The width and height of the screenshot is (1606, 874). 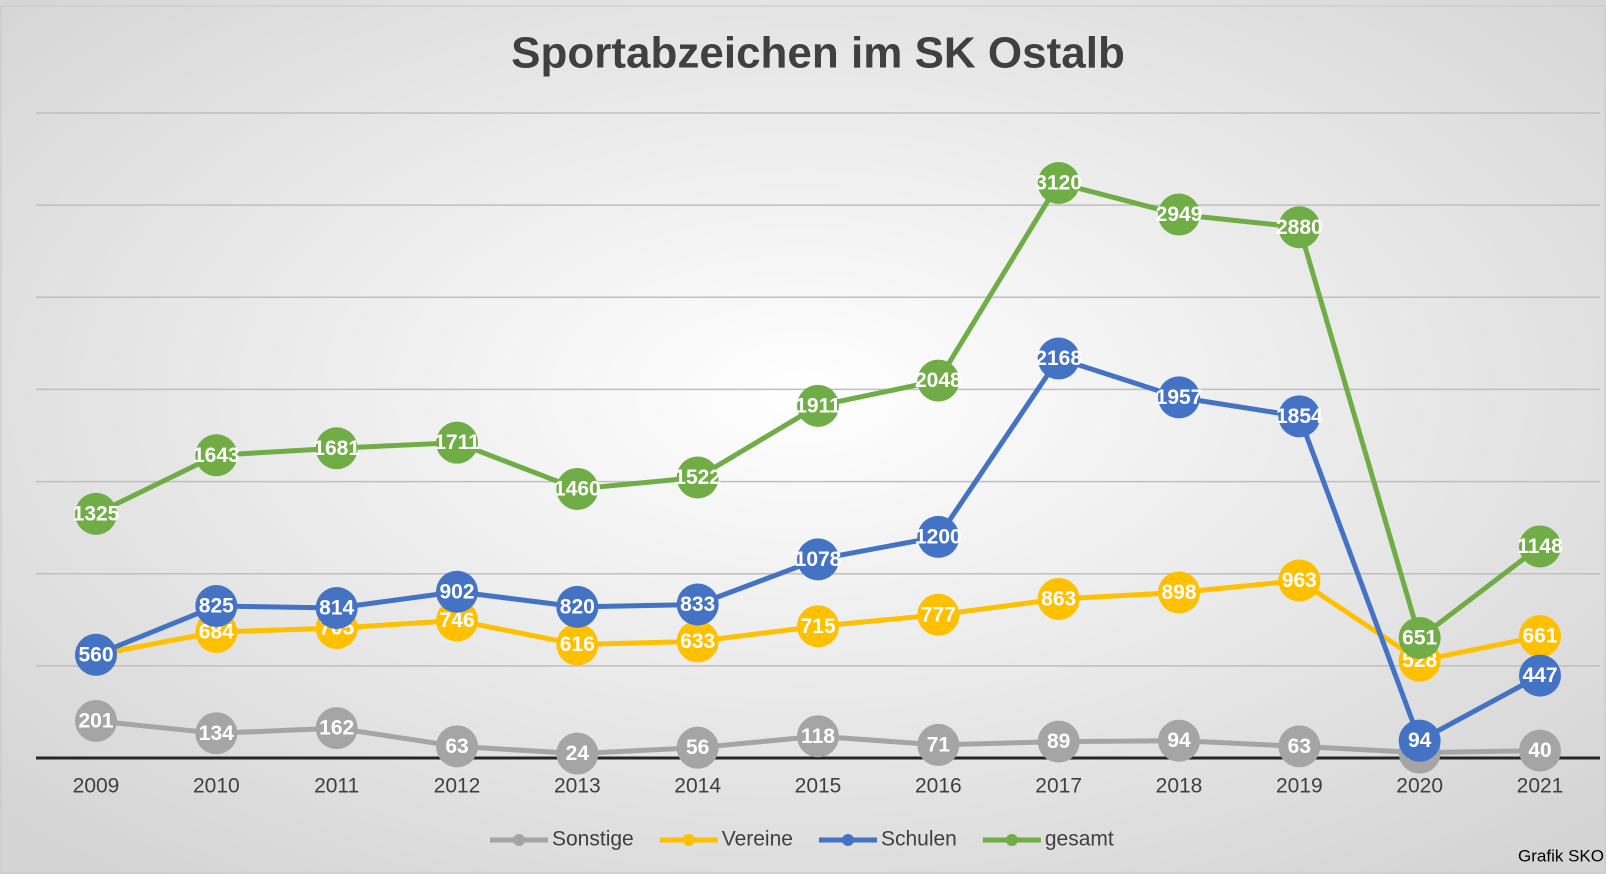 I want to click on data-label: 2949, so click(x=1179, y=214).